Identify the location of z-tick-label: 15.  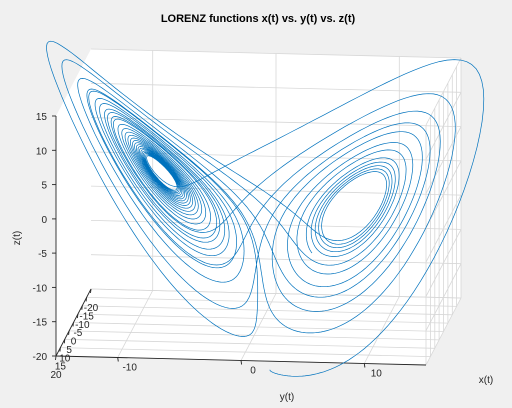
(42, 117).